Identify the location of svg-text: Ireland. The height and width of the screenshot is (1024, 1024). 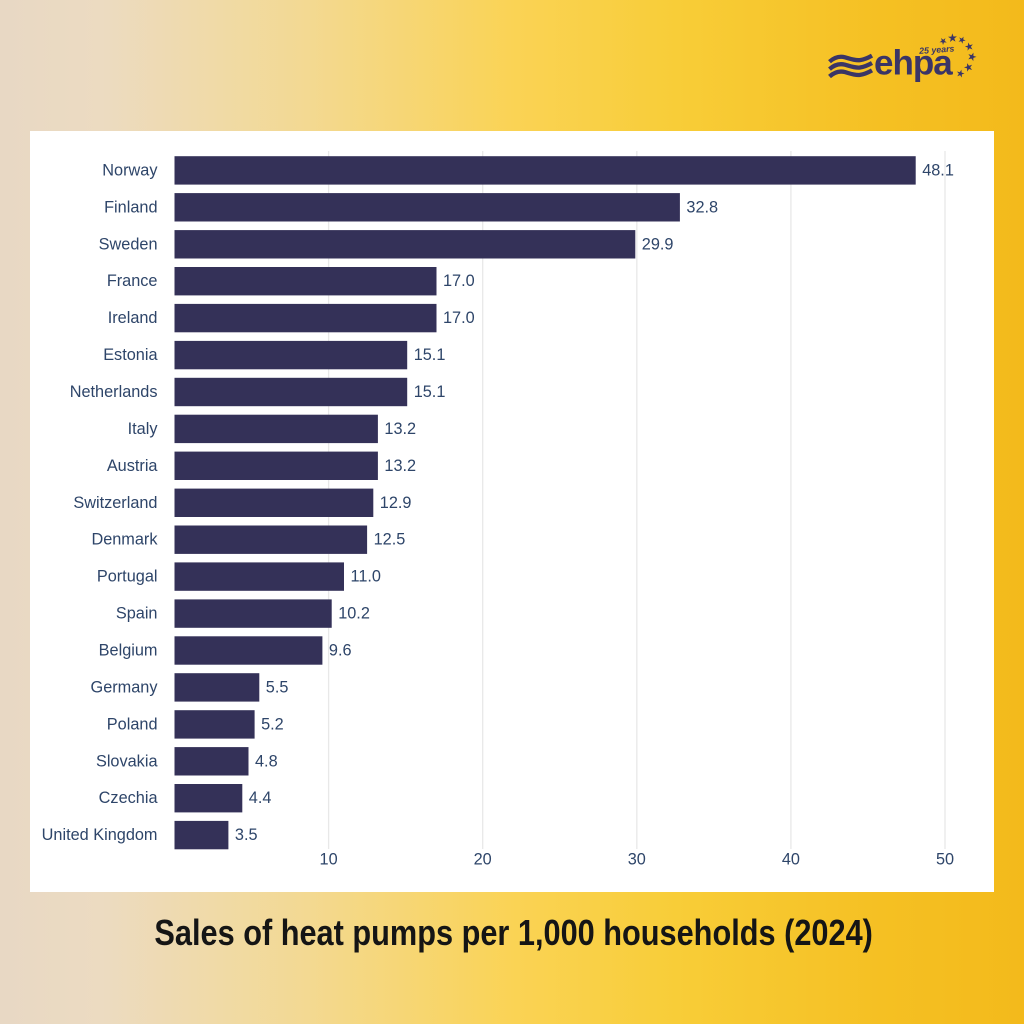
(133, 318).